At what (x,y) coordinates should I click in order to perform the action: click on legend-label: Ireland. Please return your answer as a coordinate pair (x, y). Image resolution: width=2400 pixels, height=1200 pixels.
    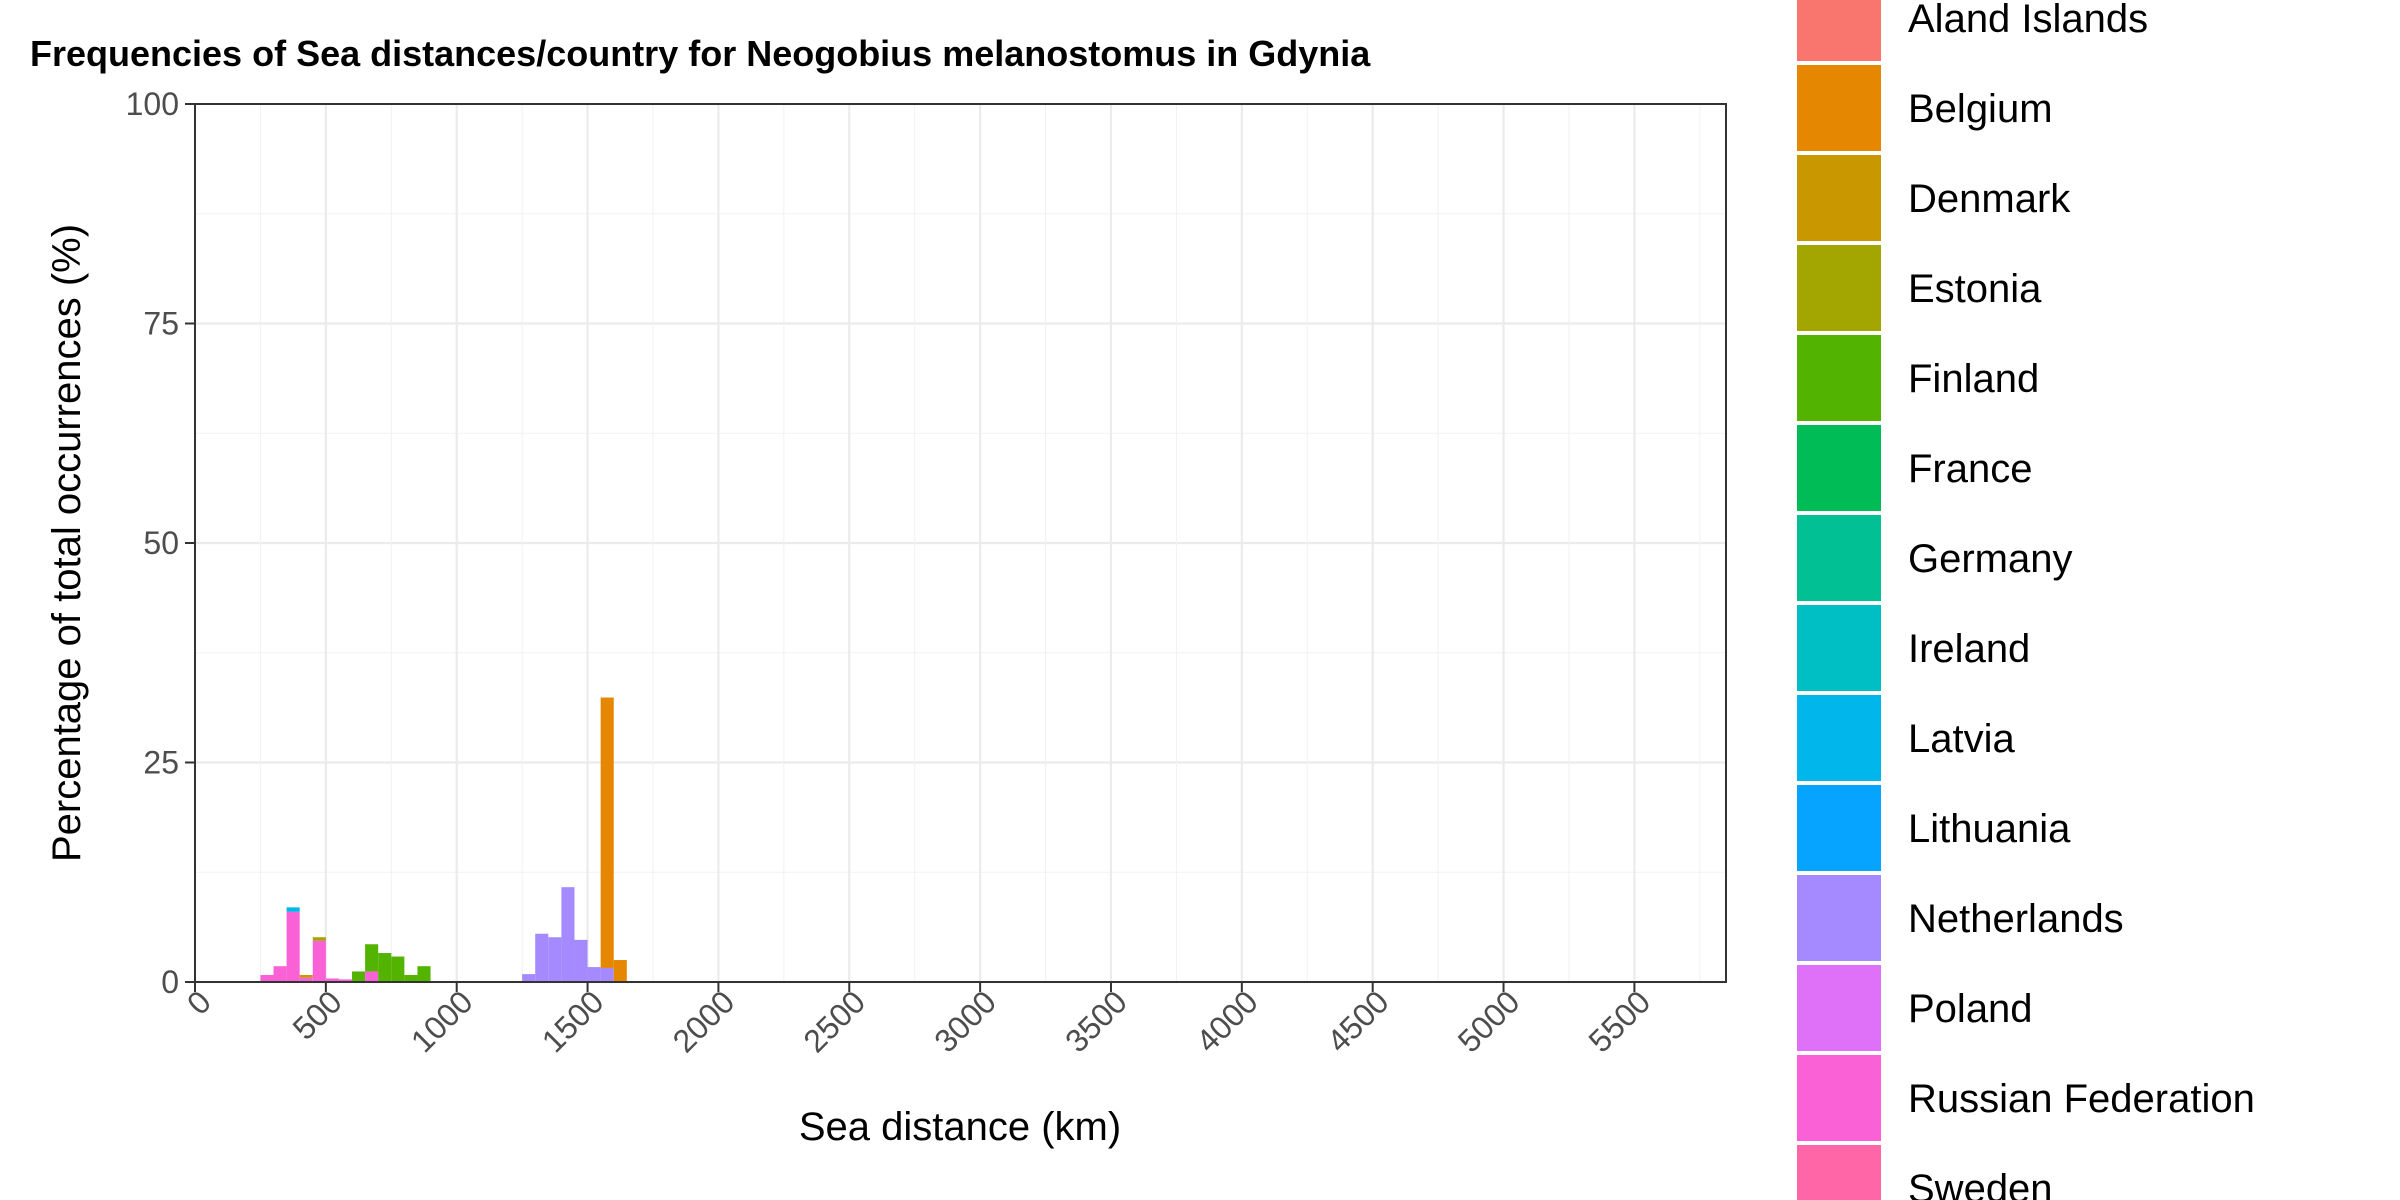
    Looking at the image, I should click on (1969, 649).